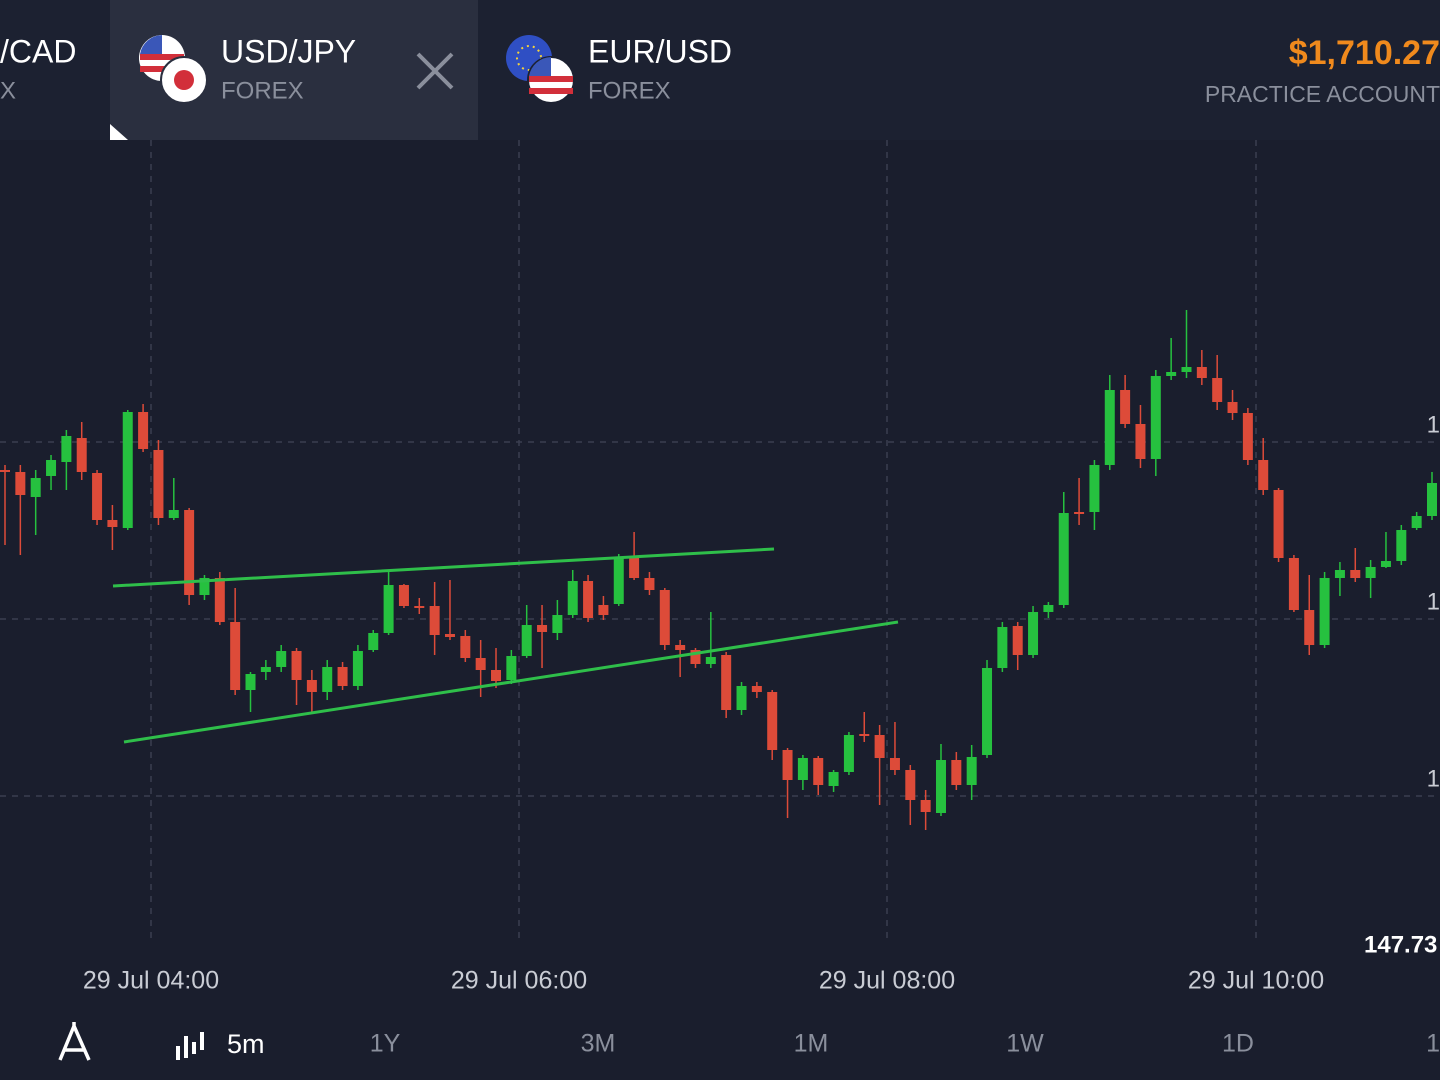 Image resolution: width=1440 pixels, height=1080 pixels. I want to click on price-tag, so click(1390, 946).